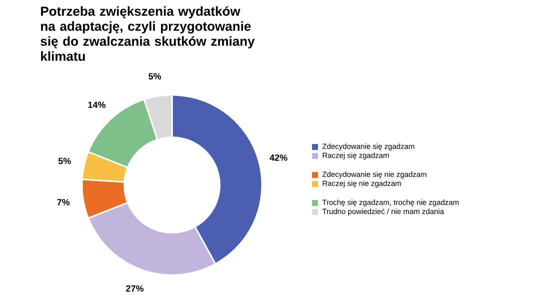 The image size is (540, 304). I want to click on data-label: 27%, so click(135, 288).